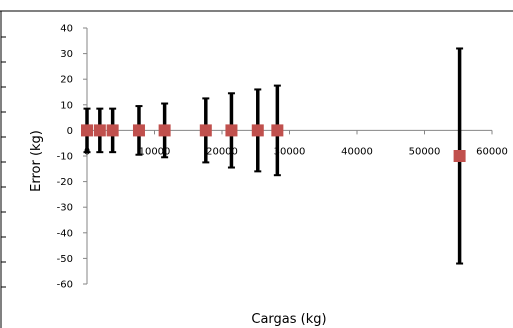 This screenshot has height=328, width=513. I want to click on y-tick-labels: 40 30 20 10 0 -10 -20 -30 -40 -50 -60, so click(65, 157).